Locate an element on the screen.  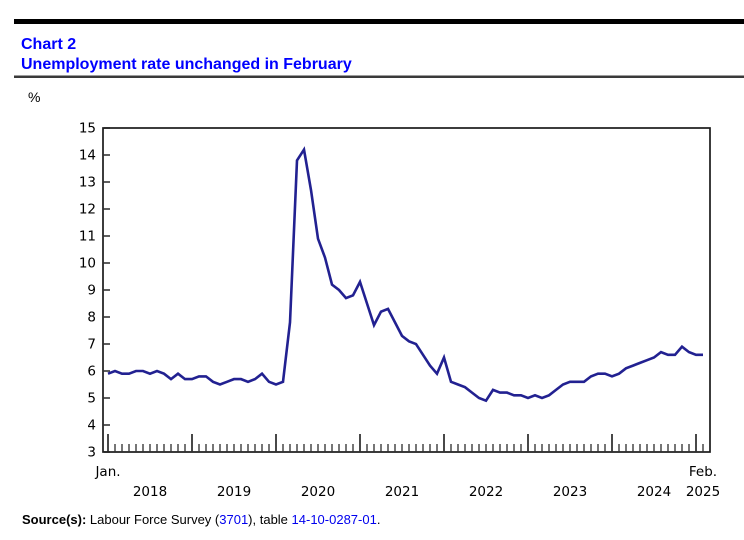
x-axis-year-label: 2023 is located at coordinates (570, 492).